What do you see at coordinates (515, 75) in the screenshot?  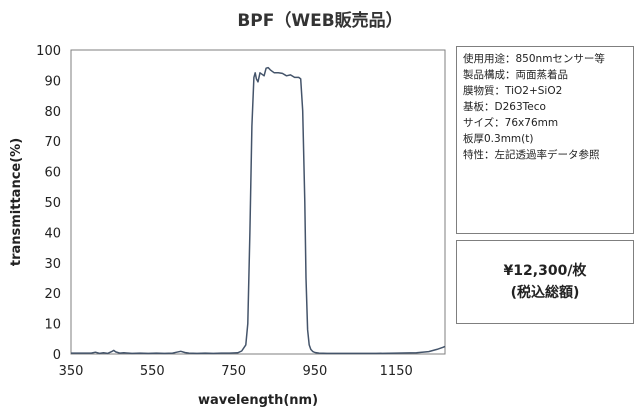 I see `spec-line: 製品構成：両面蒸着品` at bounding box center [515, 75].